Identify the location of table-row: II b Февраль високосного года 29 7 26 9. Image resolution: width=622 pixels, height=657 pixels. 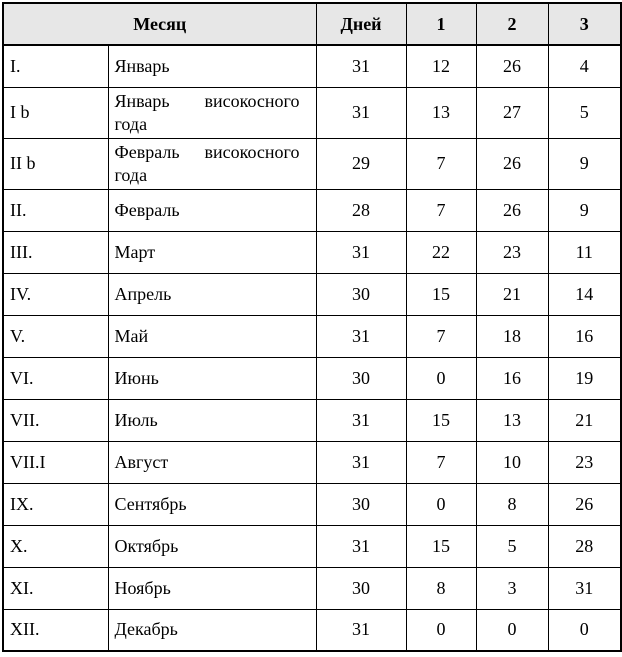
(312, 163).